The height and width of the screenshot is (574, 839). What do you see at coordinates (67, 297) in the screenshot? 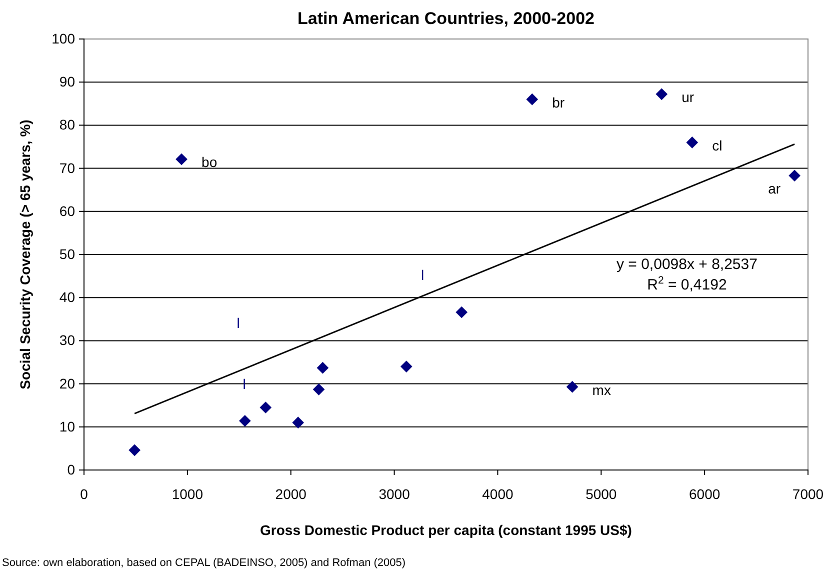
I see `y-tick-label: 40` at bounding box center [67, 297].